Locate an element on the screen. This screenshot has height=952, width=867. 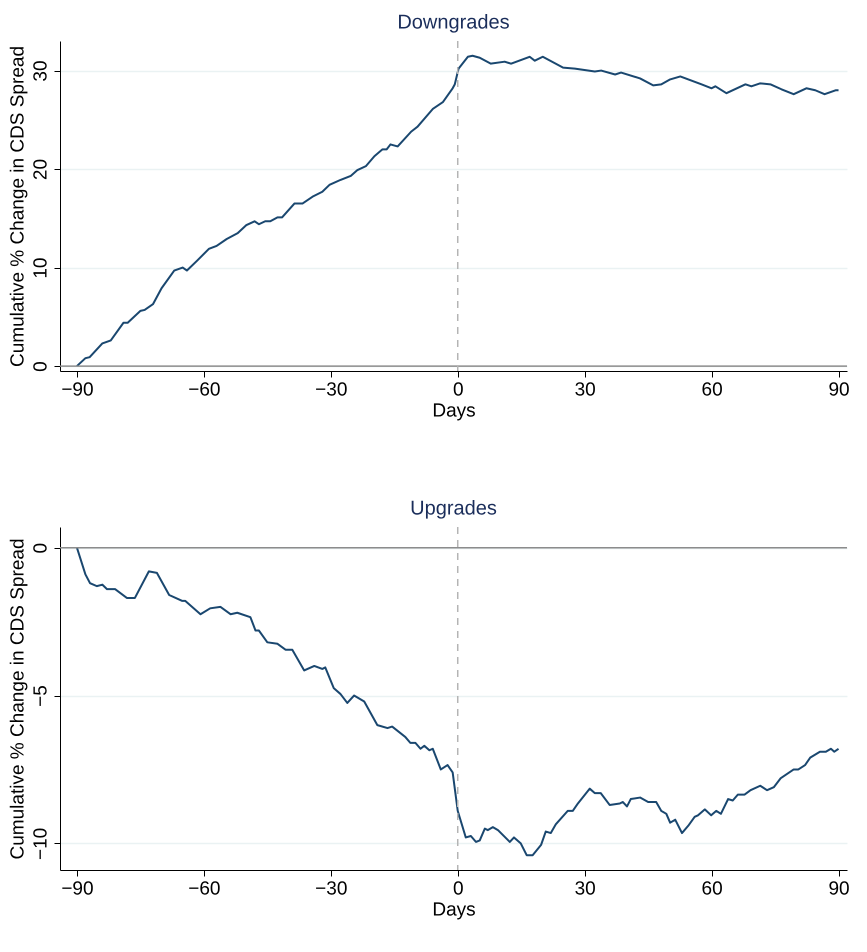
y-tick-label: 20 is located at coordinates (41, 169).